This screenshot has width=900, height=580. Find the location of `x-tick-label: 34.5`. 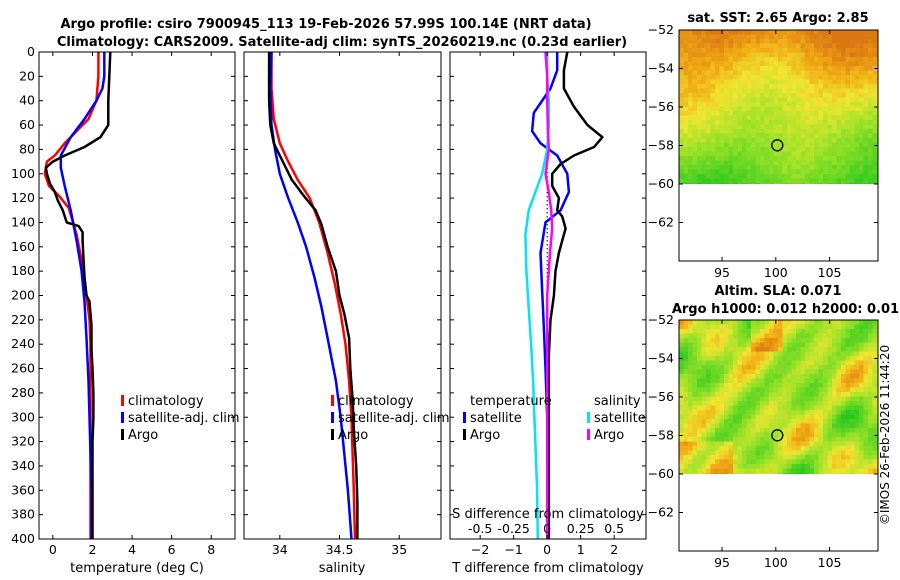

x-tick-label: 34.5 is located at coordinates (340, 549).